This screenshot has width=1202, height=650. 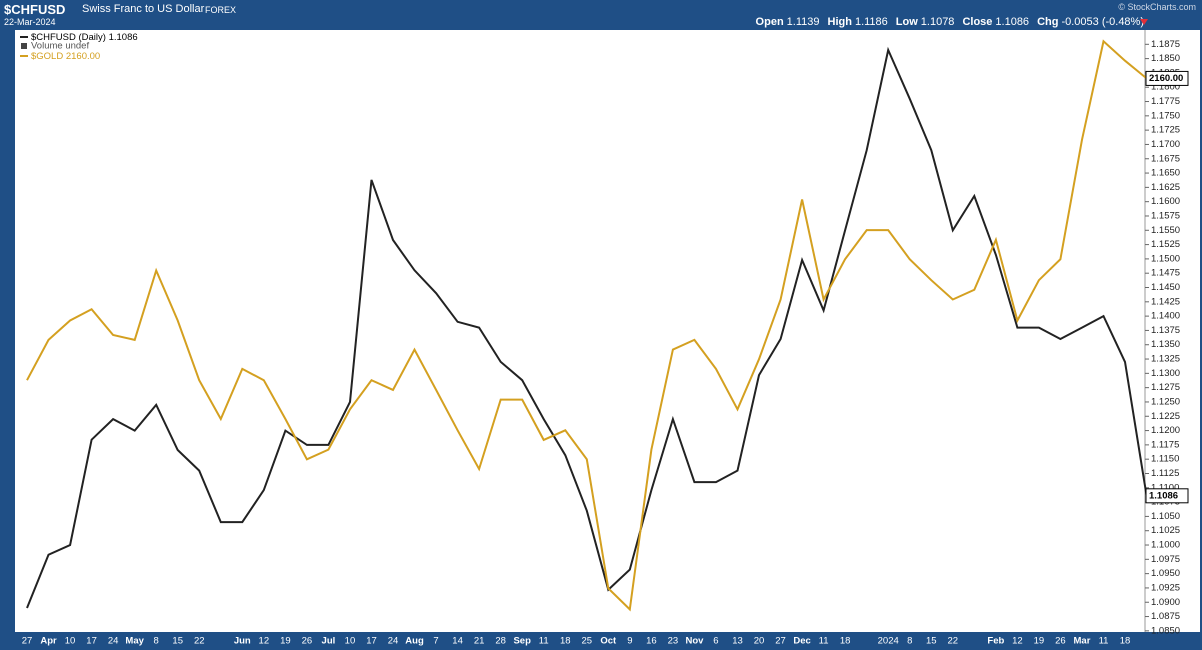 I want to click on y-tick-label: 1.1200, so click(x=1165, y=430).